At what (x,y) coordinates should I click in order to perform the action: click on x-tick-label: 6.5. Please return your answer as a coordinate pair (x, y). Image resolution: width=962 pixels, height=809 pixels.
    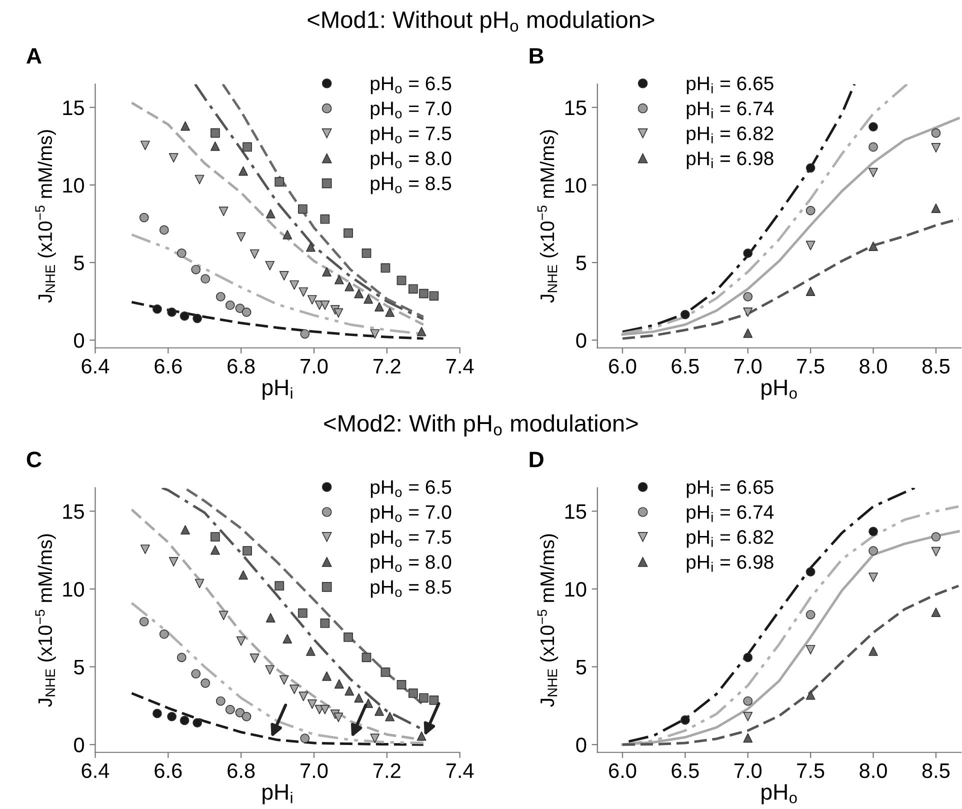
    Looking at the image, I should click on (685, 366).